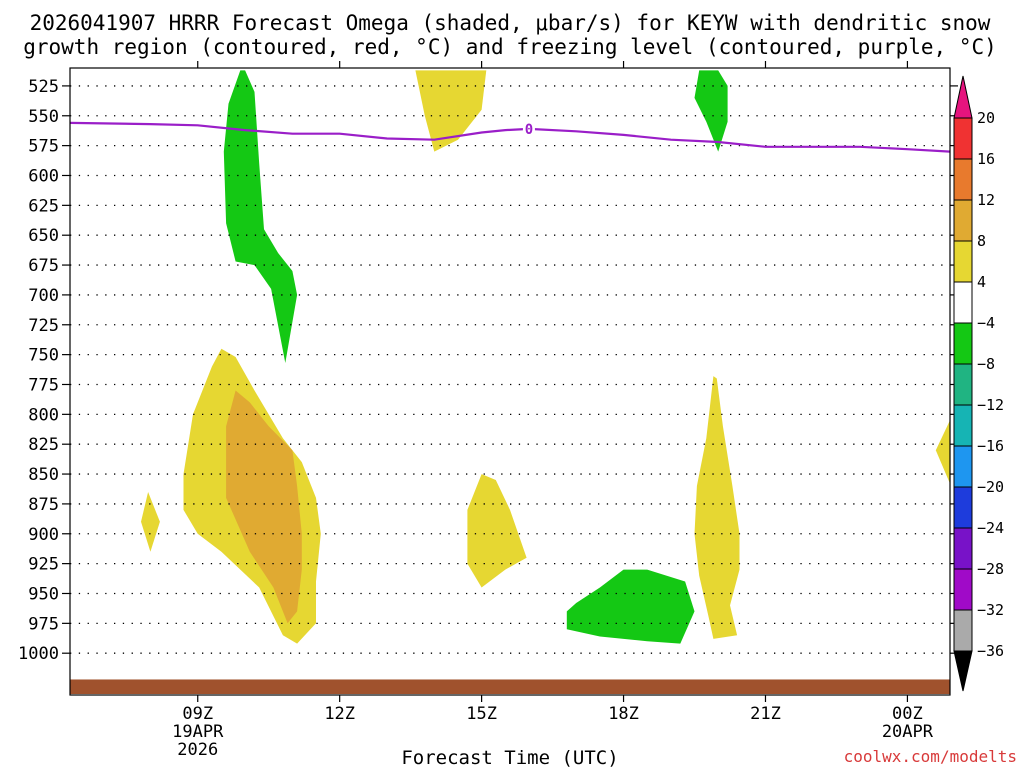 The width and height of the screenshot is (1024, 768). What do you see at coordinates (43, 147) in the screenshot?
I see `y-tick-label-575: 575` at bounding box center [43, 147].